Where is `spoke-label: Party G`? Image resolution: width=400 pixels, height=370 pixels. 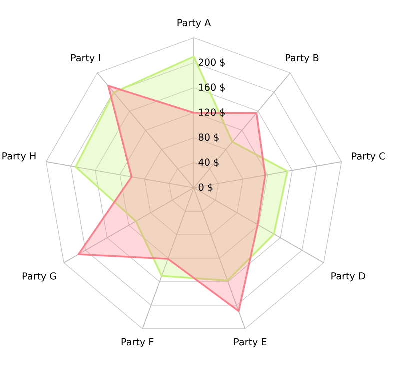 spoke-label: Party G is located at coordinates (39, 277).